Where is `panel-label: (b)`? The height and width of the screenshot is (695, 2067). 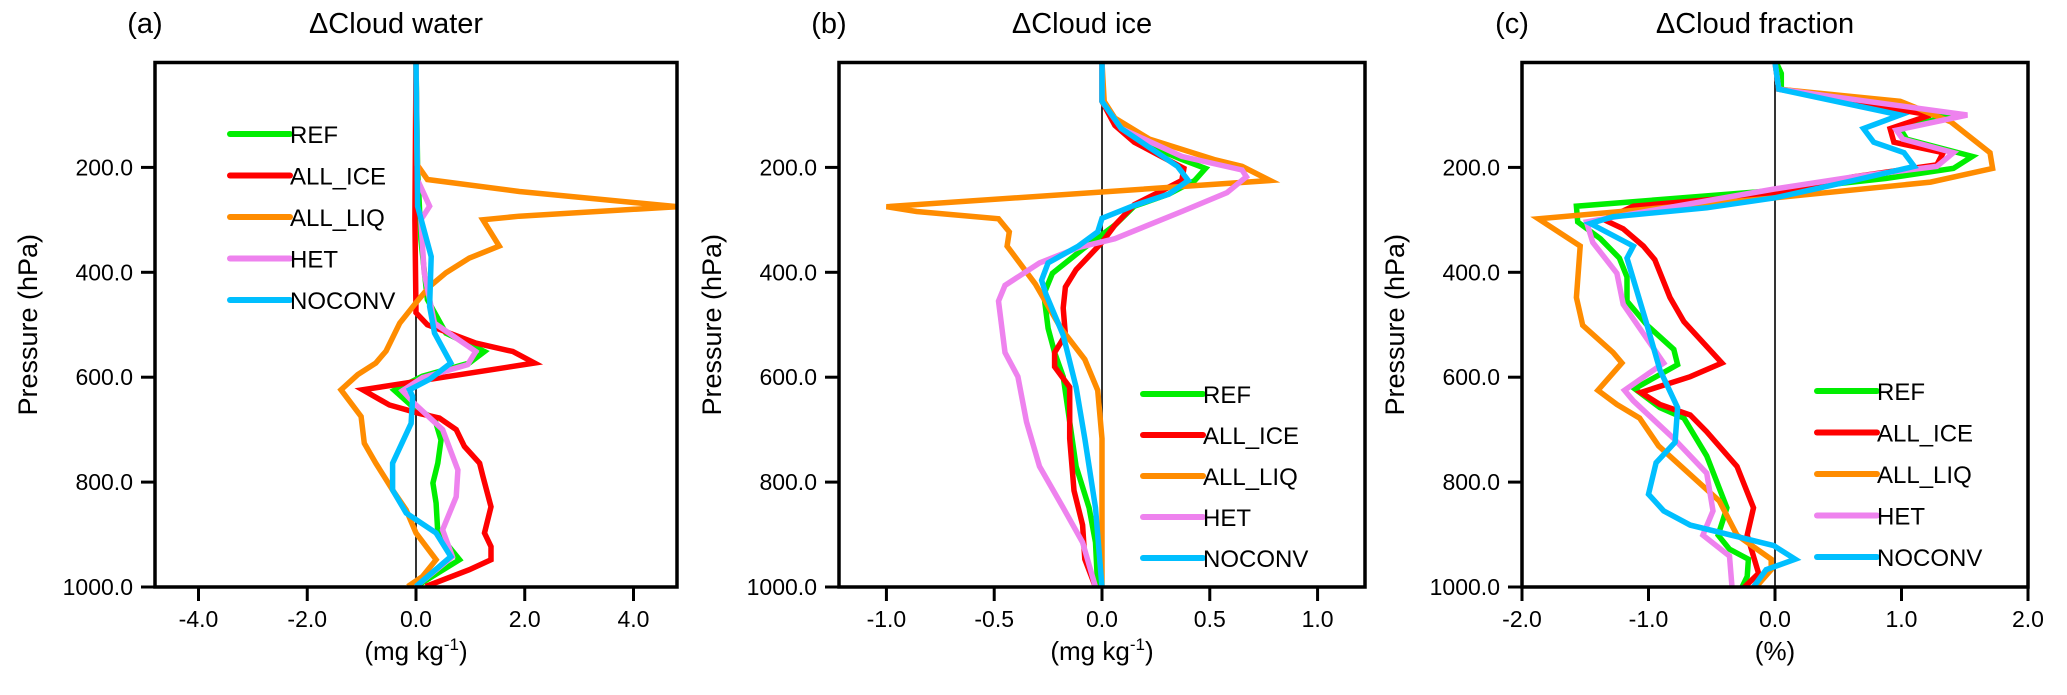
panel-label: (b) is located at coordinates (828, 24).